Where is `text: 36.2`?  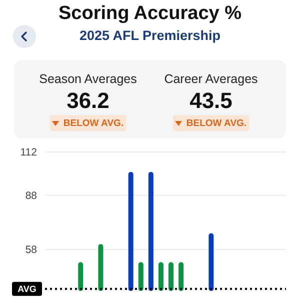 text: 36.2 is located at coordinates (88, 101).